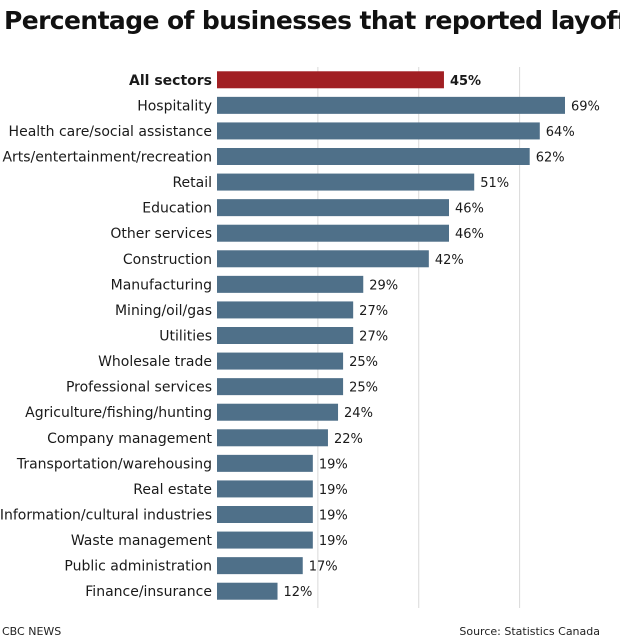 The width and height of the screenshot is (620, 643). What do you see at coordinates (177, 209) in the screenshot?
I see `category-label: Education` at bounding box center [177, 209].